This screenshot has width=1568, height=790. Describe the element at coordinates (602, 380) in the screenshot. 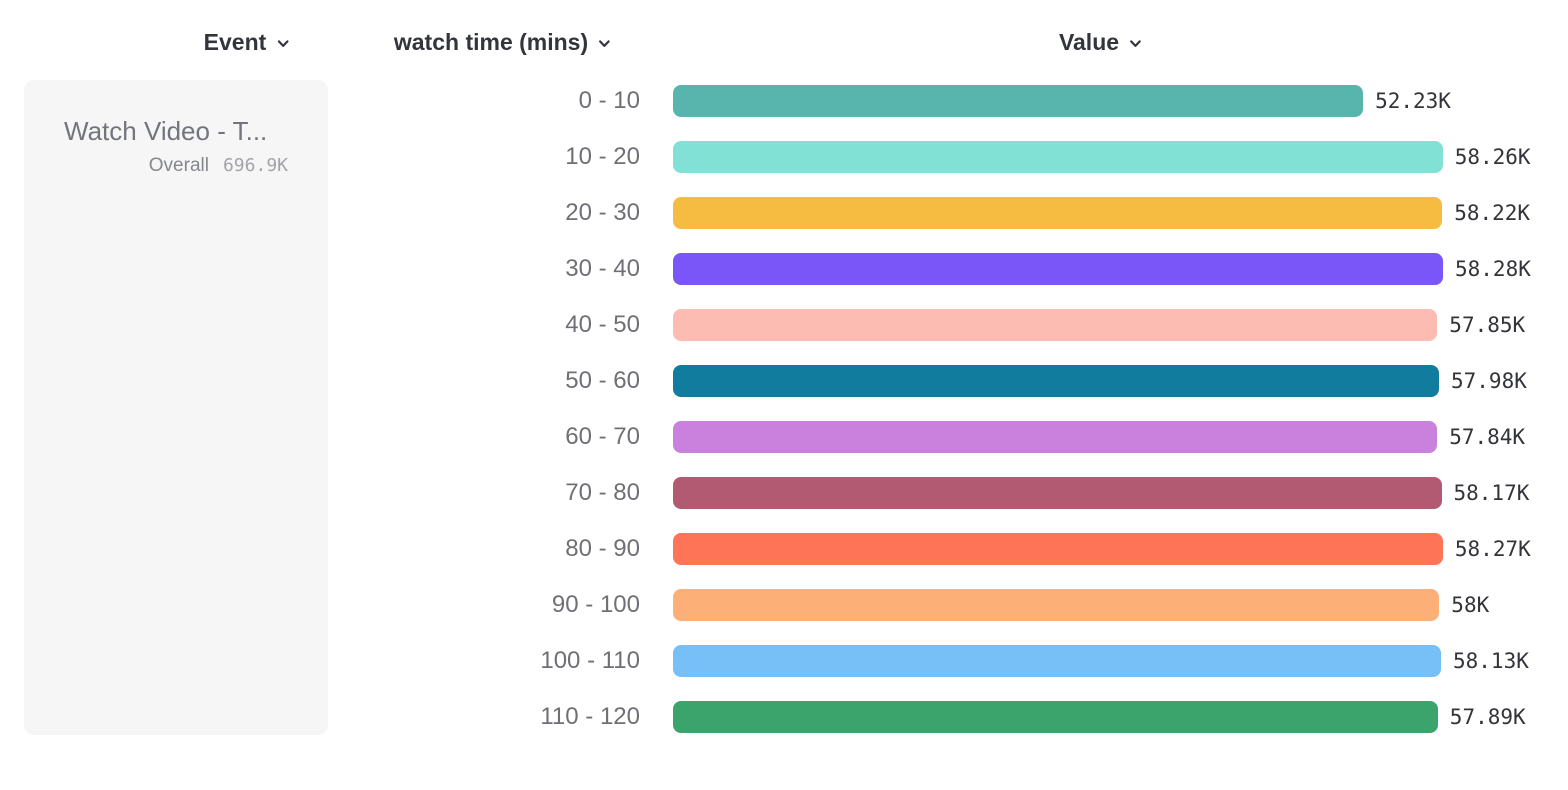

I see `bucket-label: 50 - 60` at that location.